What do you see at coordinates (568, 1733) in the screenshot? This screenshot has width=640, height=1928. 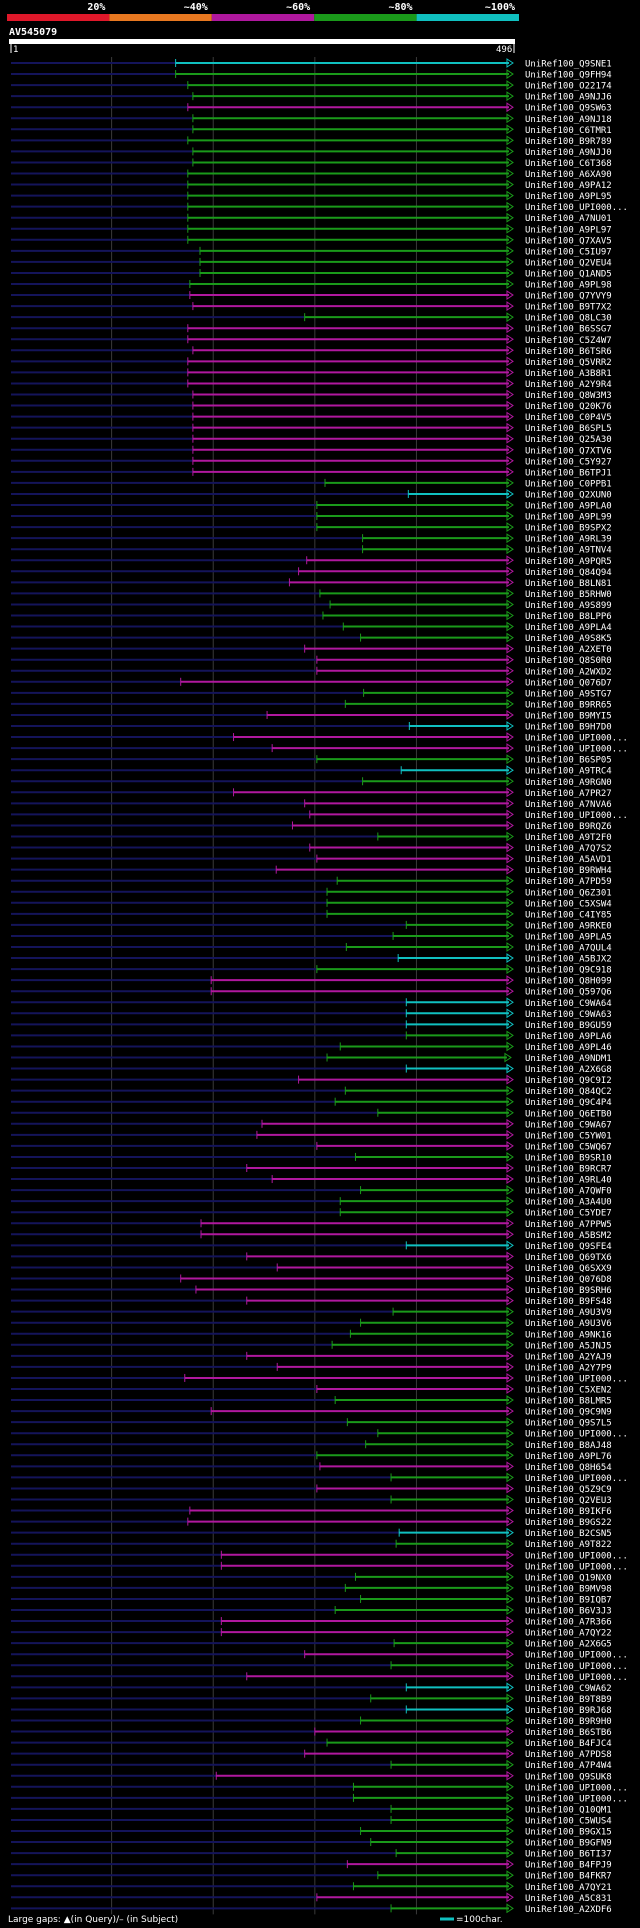 I see `hit-label: UniRef100_B6STB6` at bounding box center [568, 1733].